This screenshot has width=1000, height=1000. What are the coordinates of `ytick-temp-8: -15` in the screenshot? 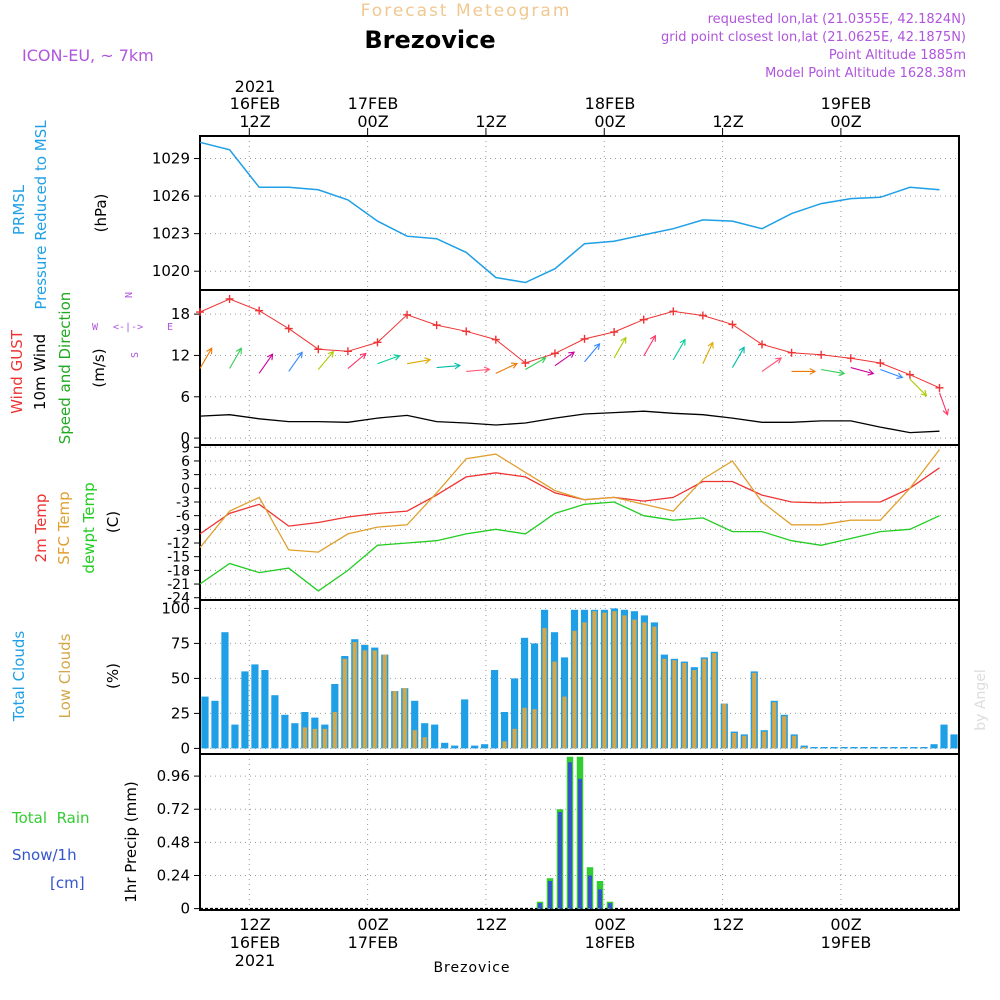 It's located at (178, 558).